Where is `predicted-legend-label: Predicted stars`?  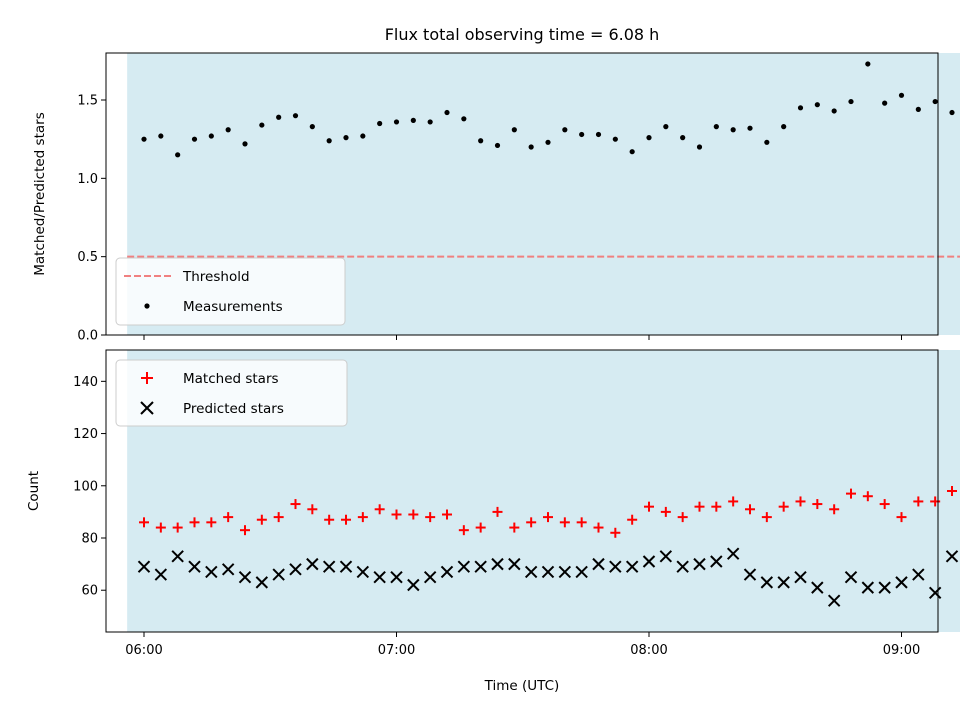
predicted-legend-label: Predicted stars is located at coordinates (233, 409).